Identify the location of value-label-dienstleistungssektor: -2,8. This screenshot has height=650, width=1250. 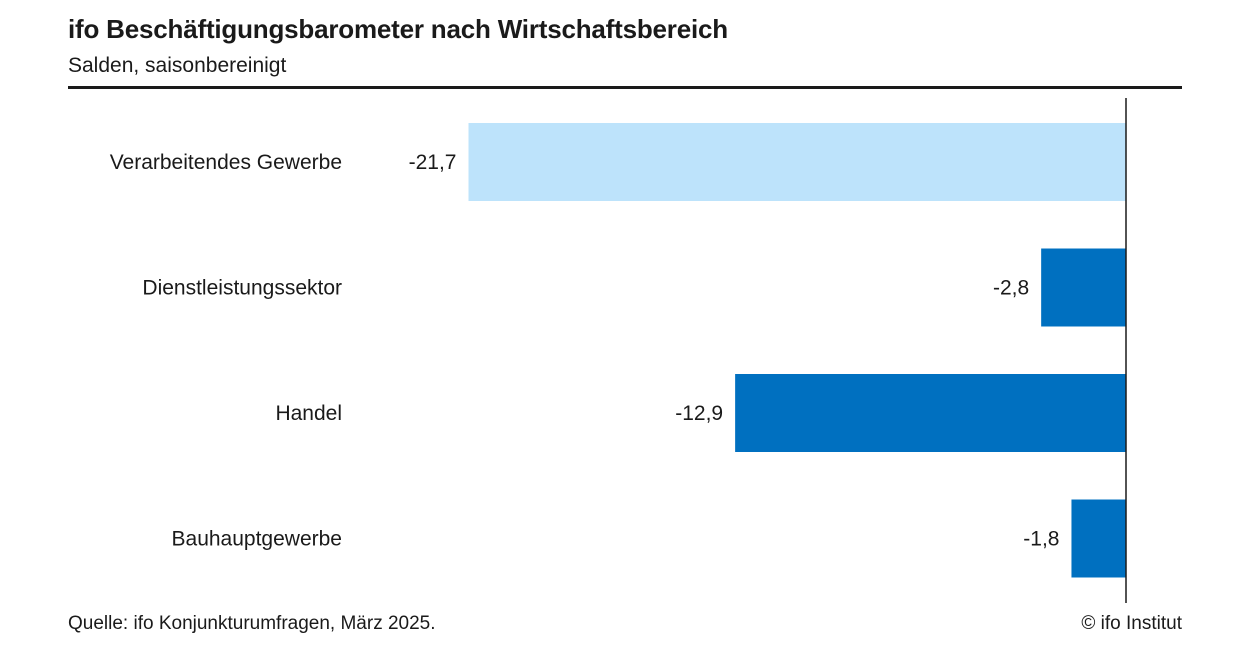
(1011, 288).